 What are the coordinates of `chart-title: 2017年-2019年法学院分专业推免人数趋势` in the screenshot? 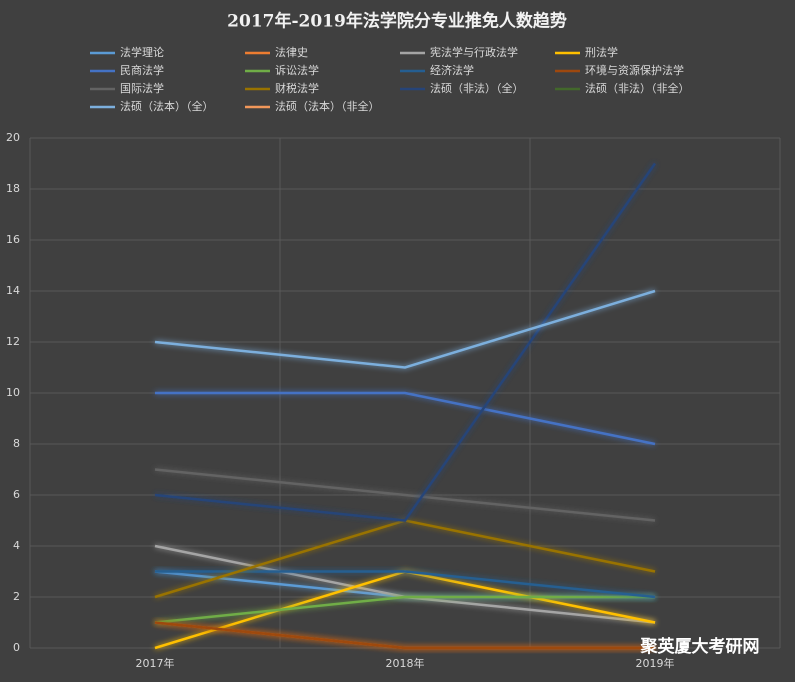 It's located at (397, 21).